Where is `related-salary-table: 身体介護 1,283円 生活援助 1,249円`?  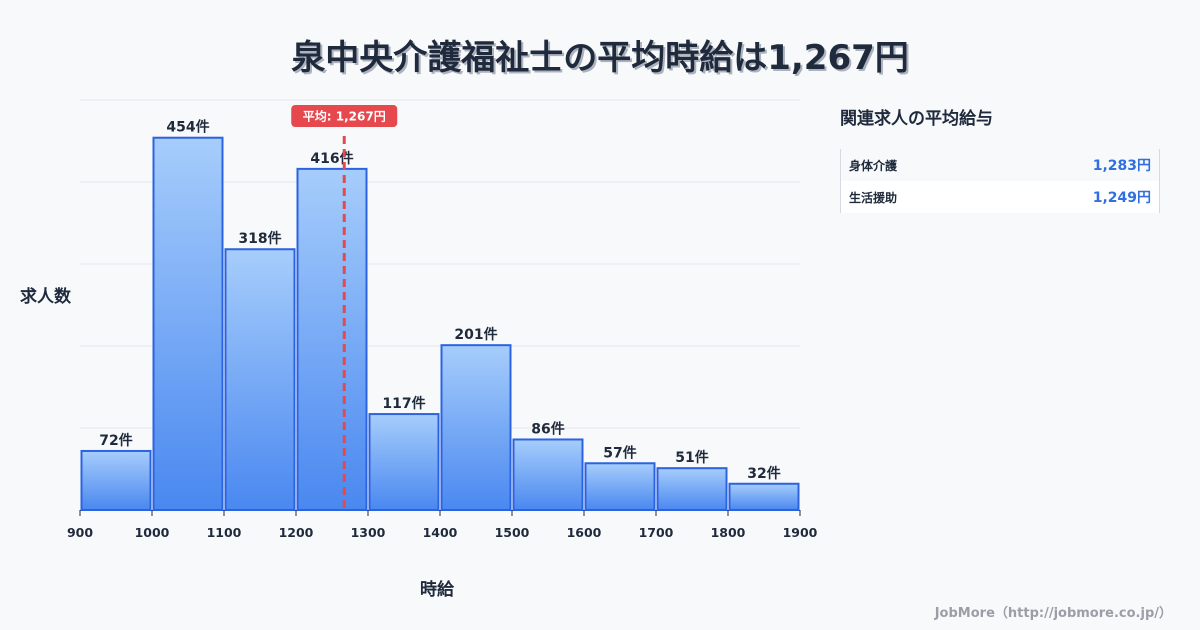 related-salary-table: 身体介護 1,283円 生活援助 1,249円 is located at coordinates (1000, 181).